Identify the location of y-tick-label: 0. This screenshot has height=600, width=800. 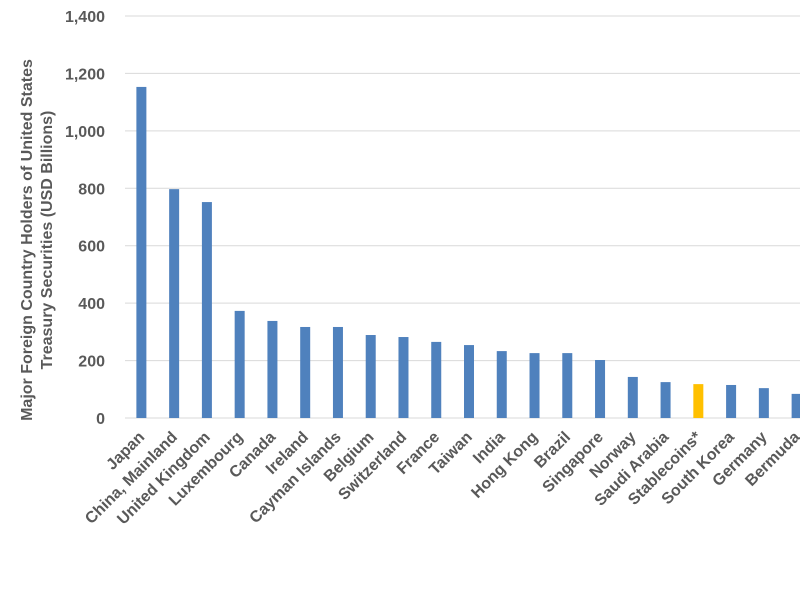
(100, 419).